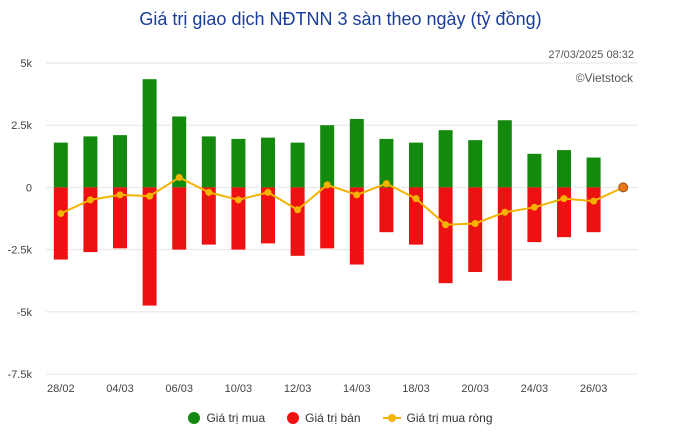  I want to click on x-tick-label: 24/03, so click(535, 389).